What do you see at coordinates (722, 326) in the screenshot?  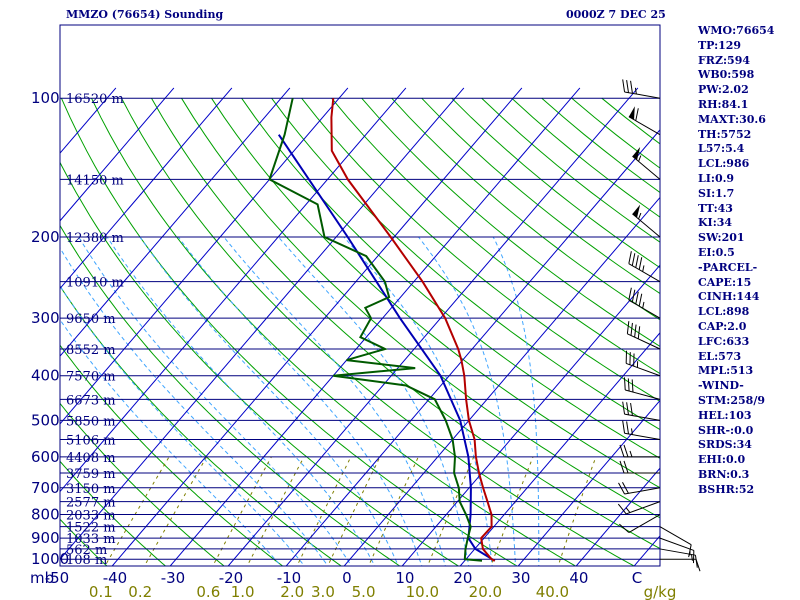 I see `sounding-index-item: CAP:2.0` at bounding box center [722, 326].